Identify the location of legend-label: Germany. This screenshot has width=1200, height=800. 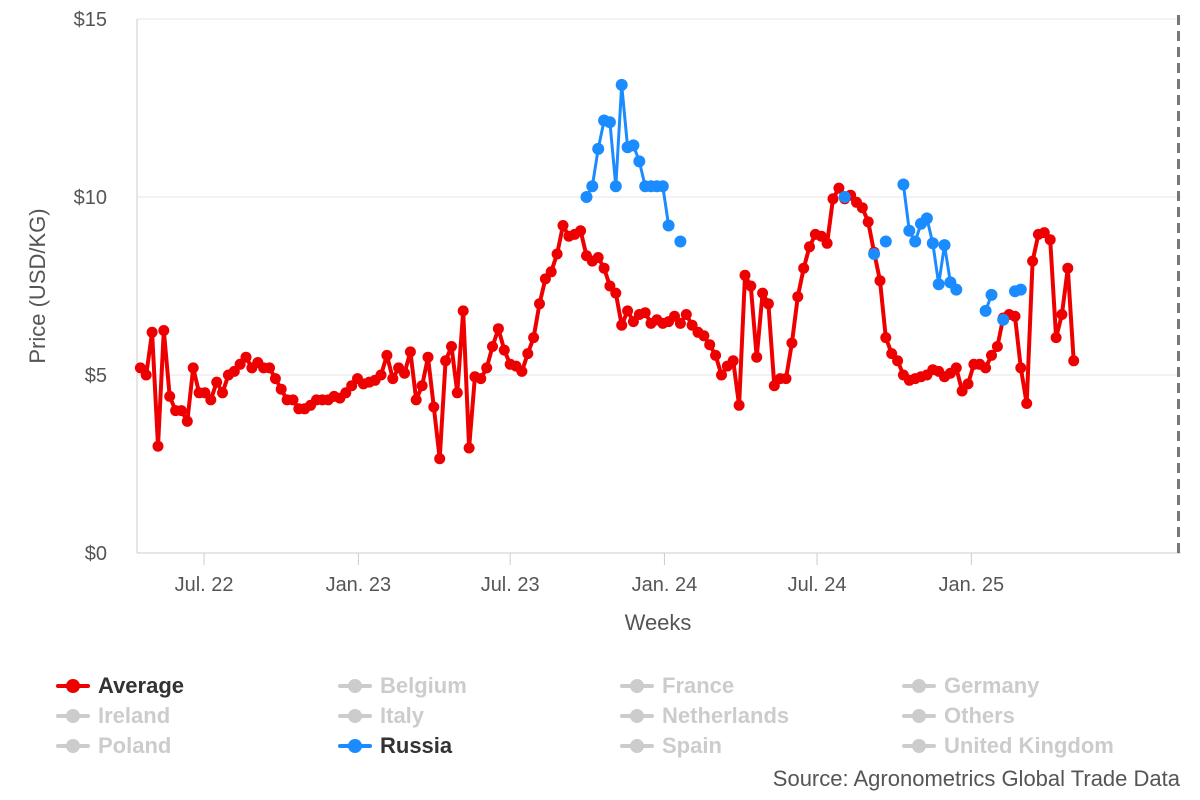
(992, 685).